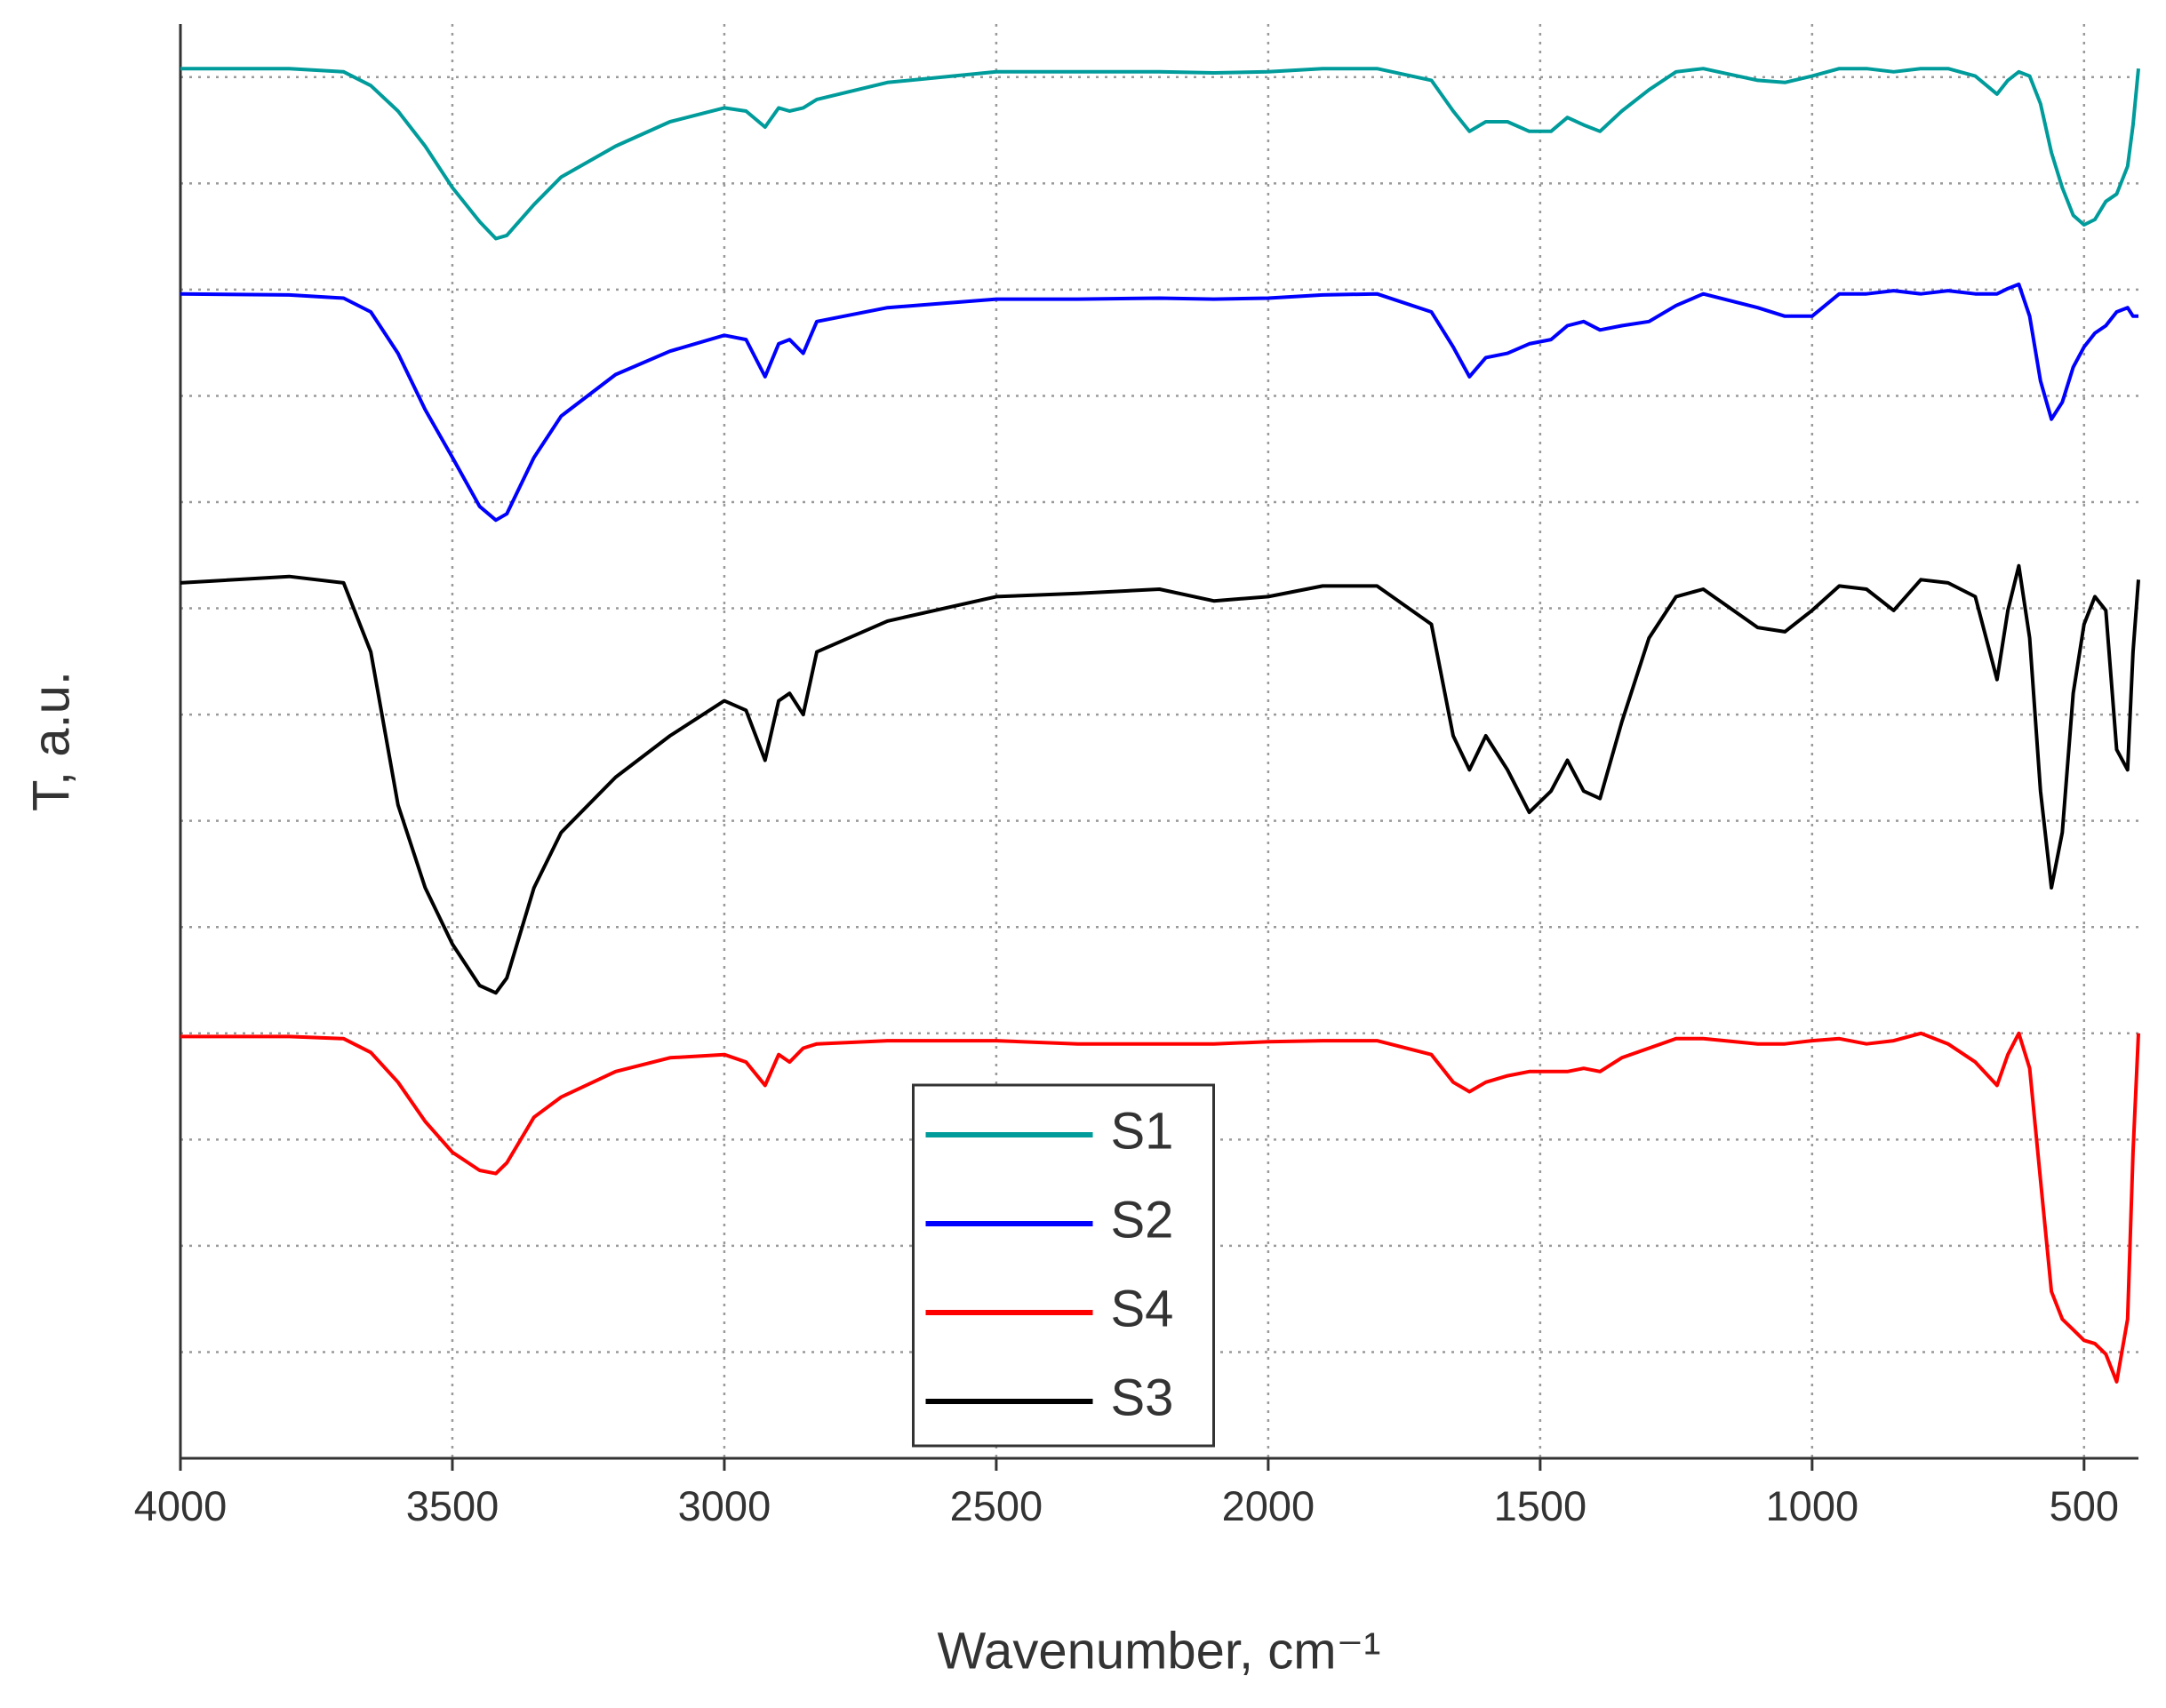  I want to click on x-tick-label: 3500, so click(453, 1505).